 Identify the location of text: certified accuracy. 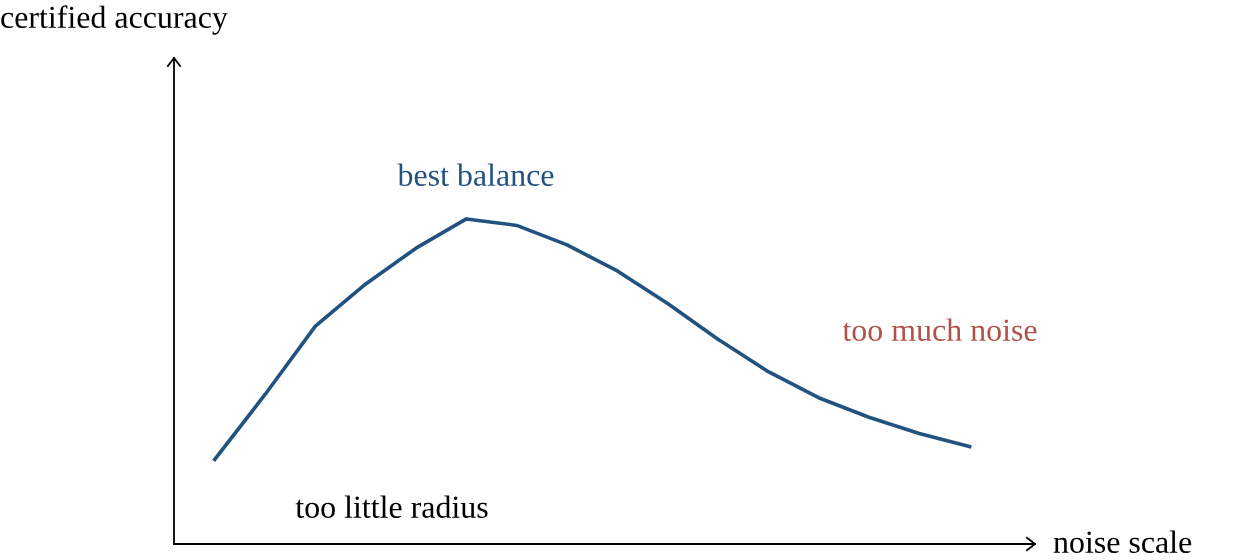
(114, 20).